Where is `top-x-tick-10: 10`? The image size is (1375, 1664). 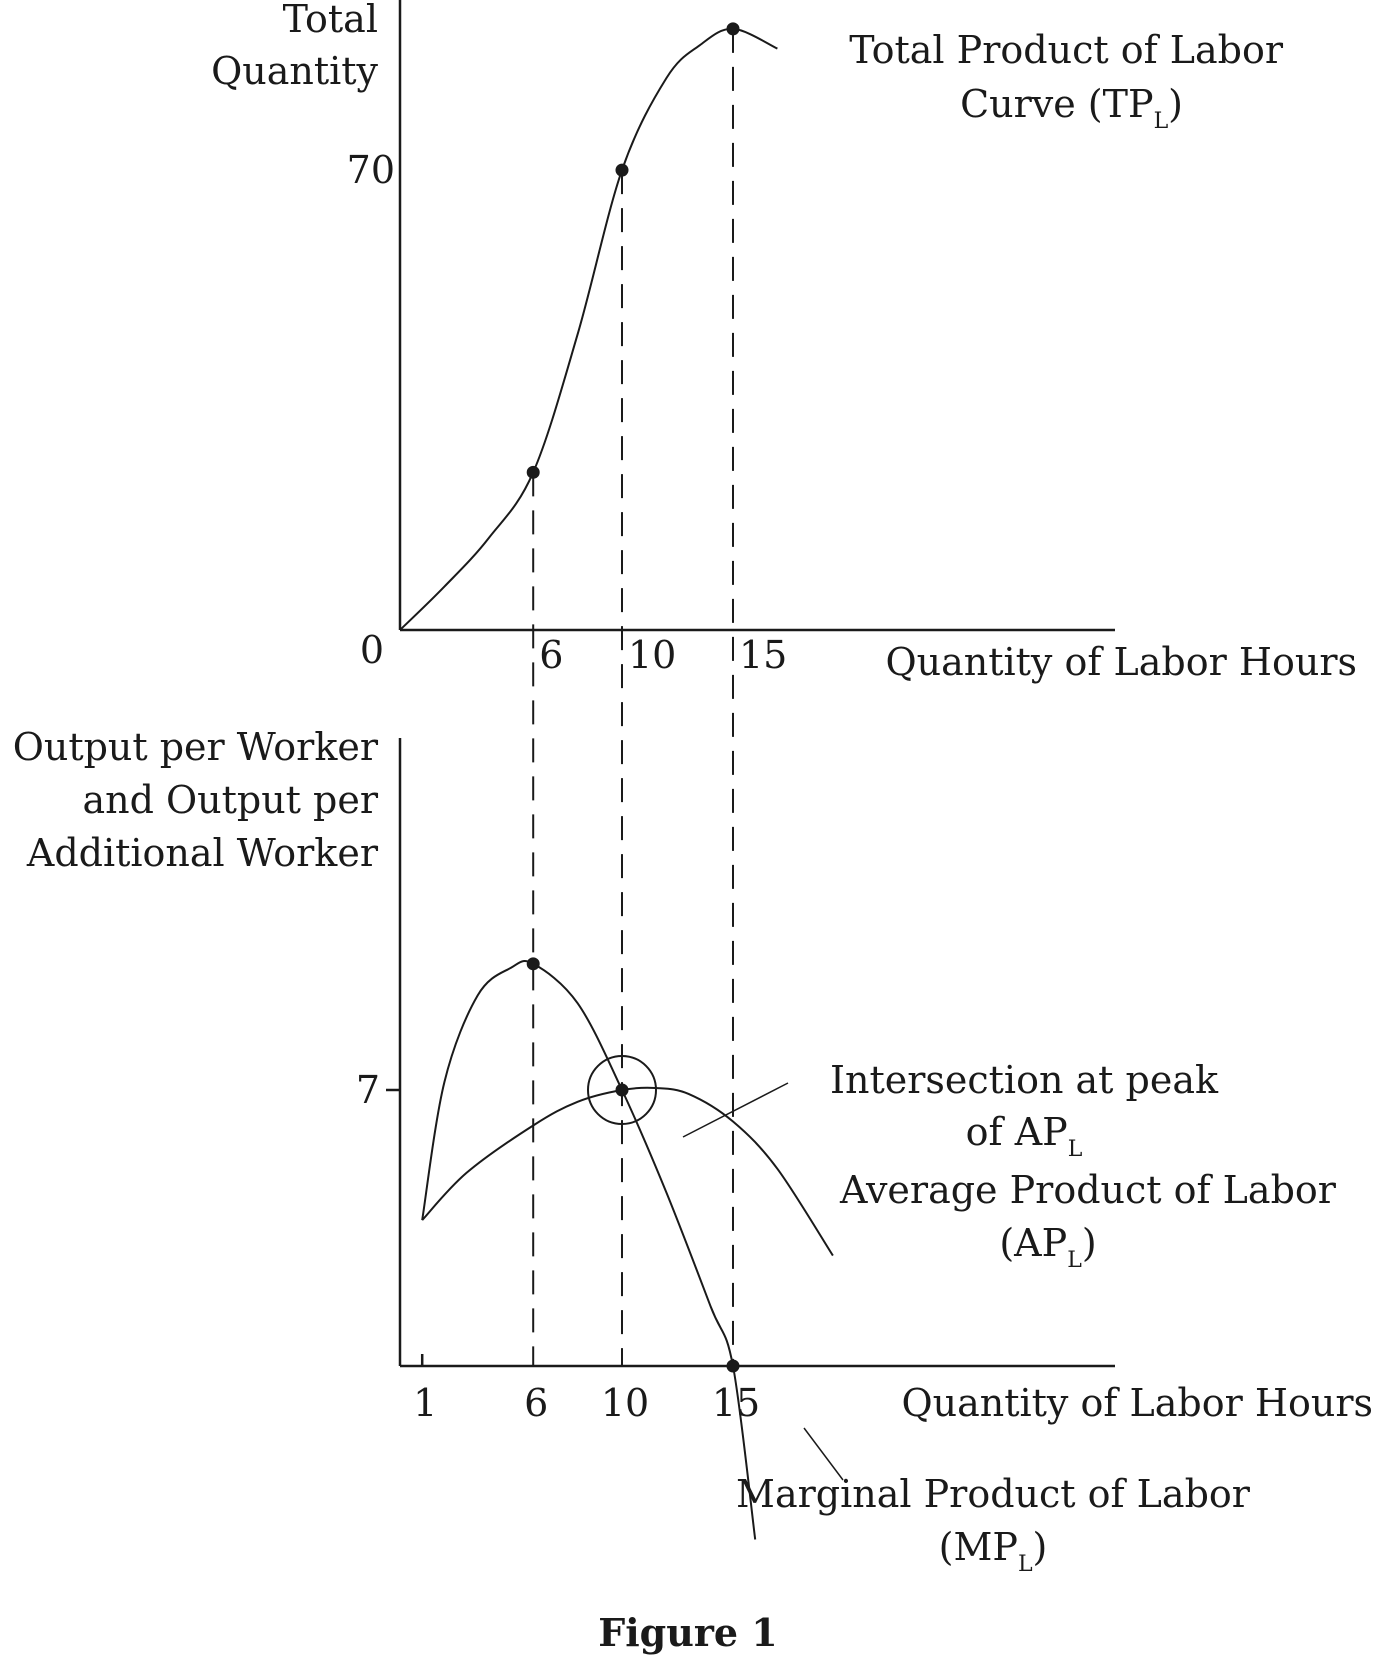
top-x-tick-10: 10 is located at coordinates (652, 655).